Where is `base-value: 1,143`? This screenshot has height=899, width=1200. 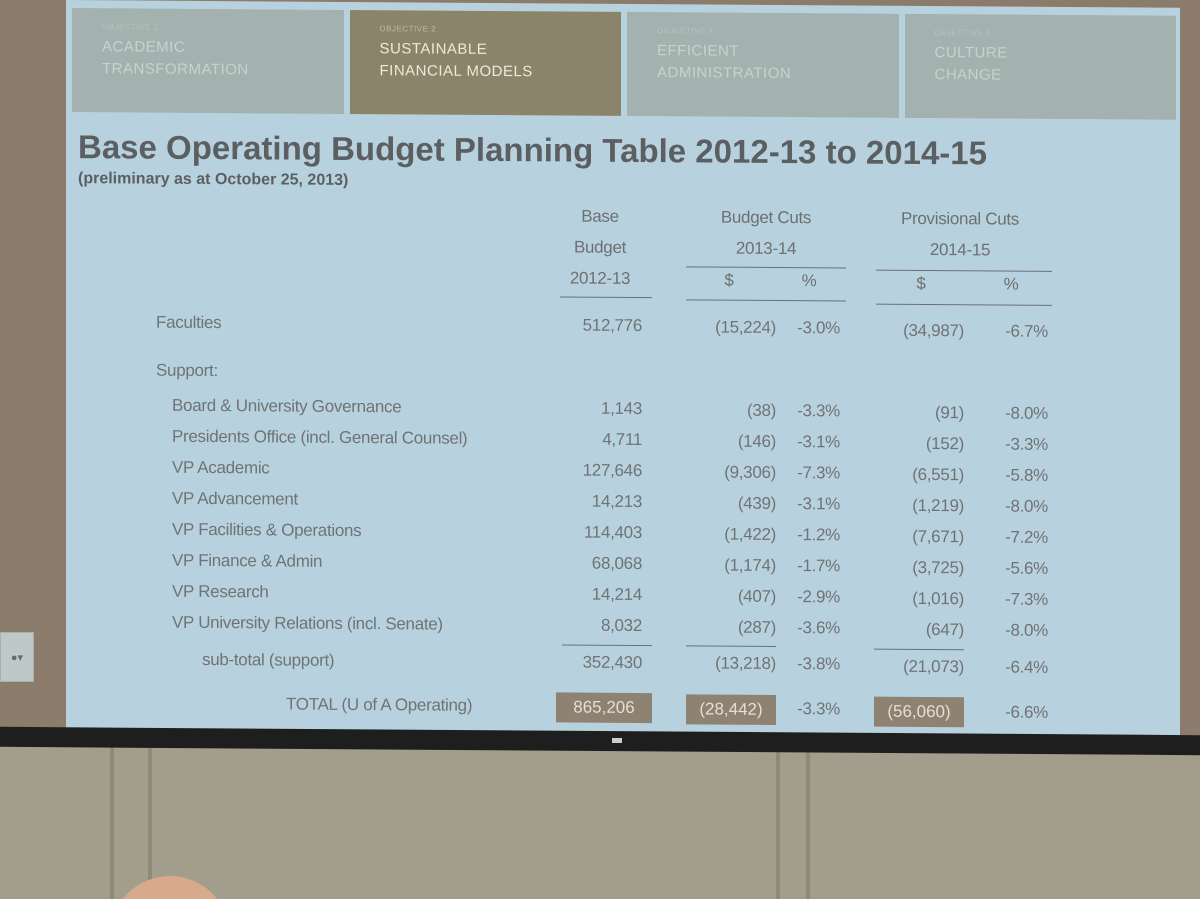 base-value: 1,143 is located at coordinates (621, 408).